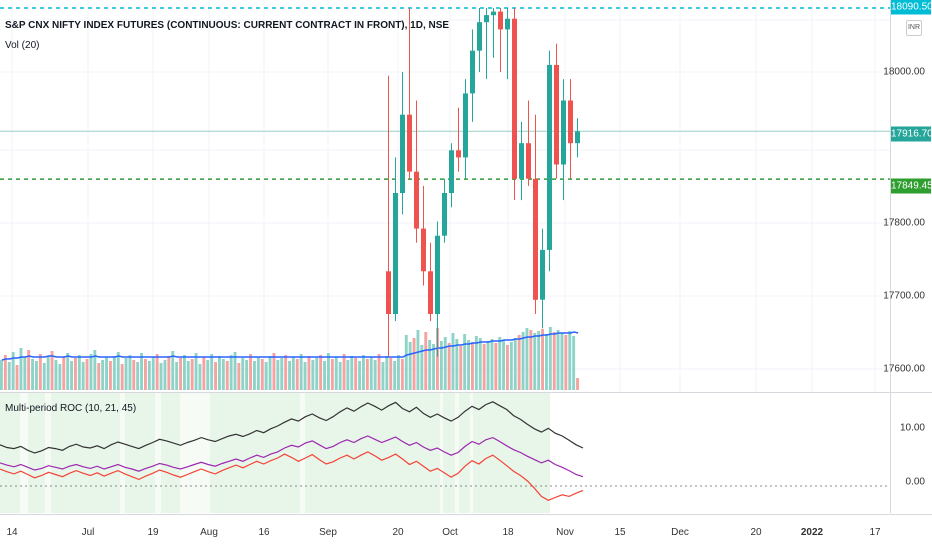 The height and width of the screenshot is (551, 932). What do you see at coordinates (904, 72) in the screenshot?
I see `price-tick-label: 18000.00` at bounding box center [904, 72].